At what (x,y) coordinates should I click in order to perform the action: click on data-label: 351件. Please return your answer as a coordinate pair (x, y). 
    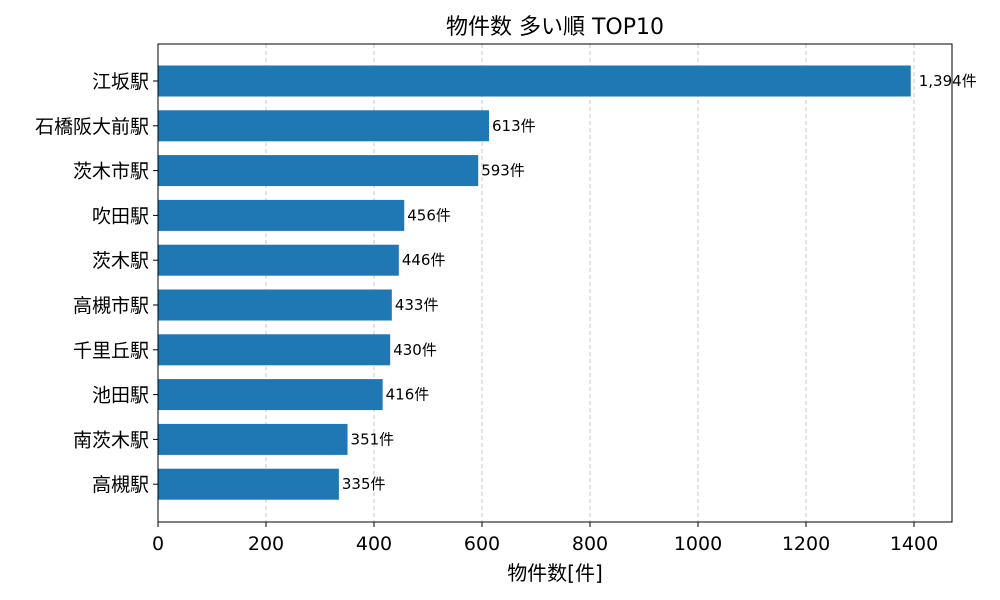
    Looking at the image, I should click on (373, 439).